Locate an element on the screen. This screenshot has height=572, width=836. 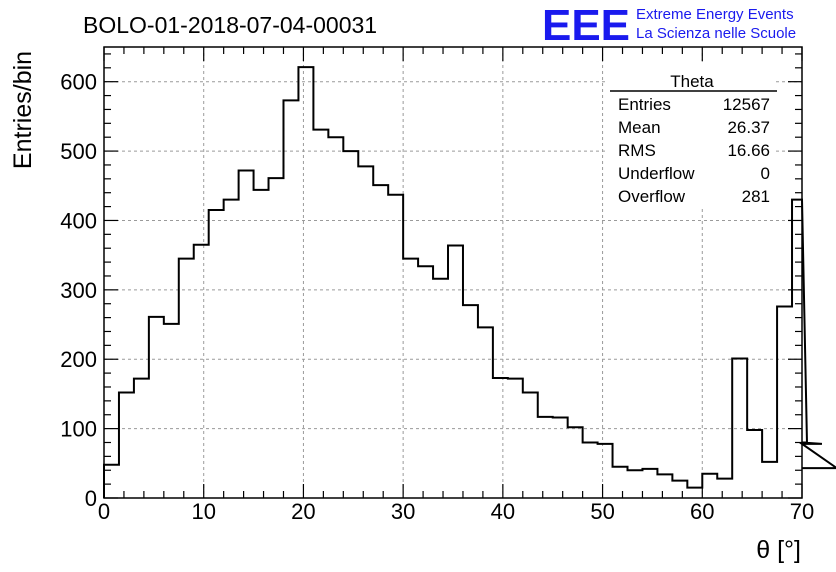
x-tick-label: 60 is located at coordinates (702, 511).